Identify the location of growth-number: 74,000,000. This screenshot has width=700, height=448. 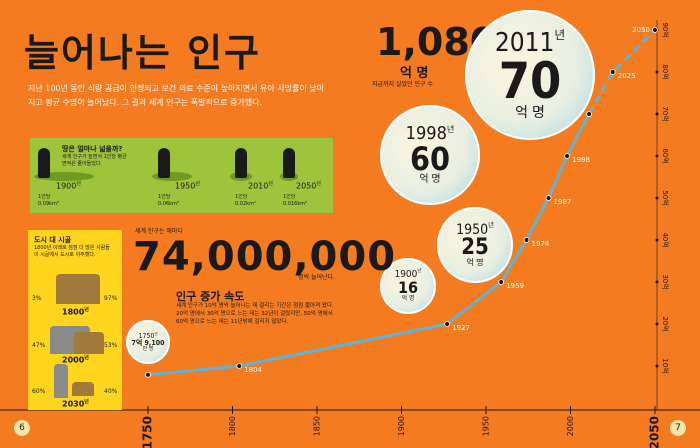
(265, 257).